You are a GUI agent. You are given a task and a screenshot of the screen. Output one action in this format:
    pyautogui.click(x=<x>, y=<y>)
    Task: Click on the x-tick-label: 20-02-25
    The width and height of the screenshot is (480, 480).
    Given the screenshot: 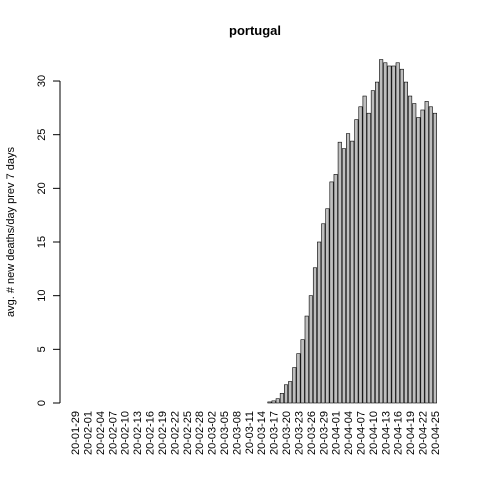 What is the action you would take?
    pyautogui.click(x=188, y=433)
    